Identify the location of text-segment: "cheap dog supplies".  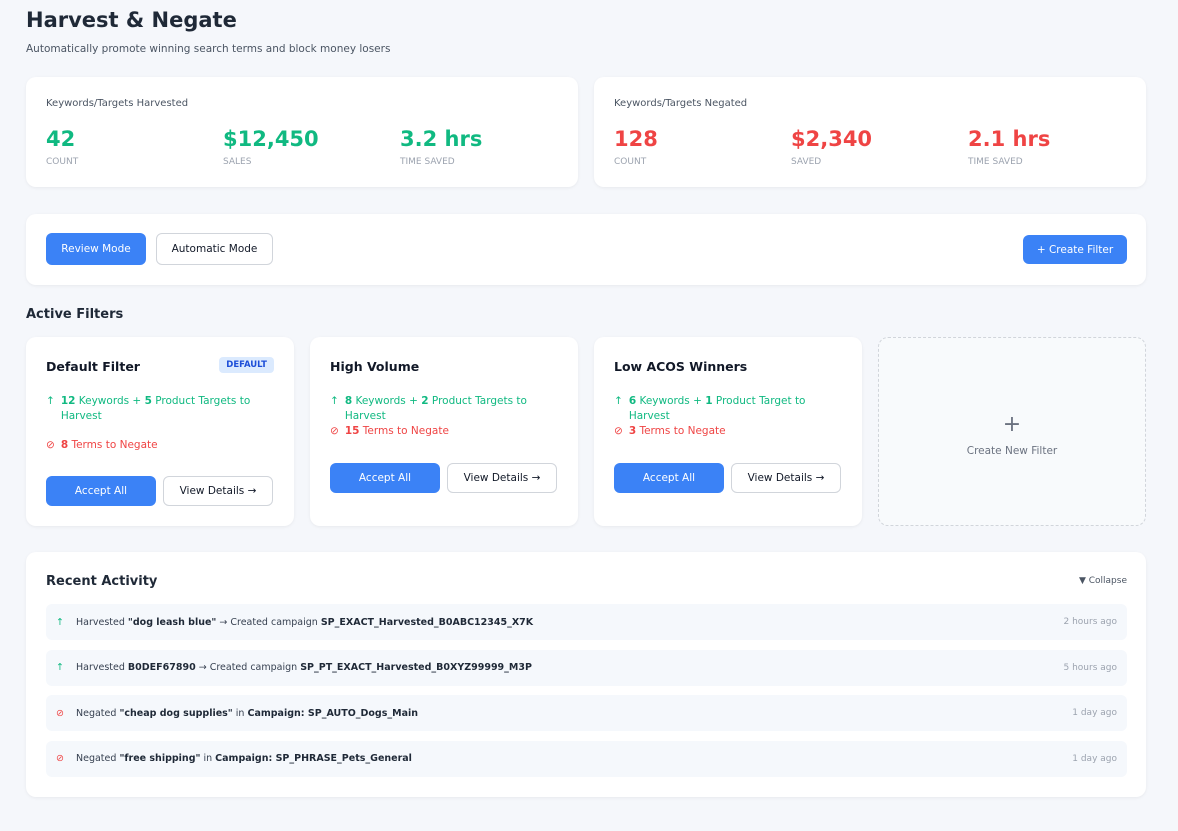
(176, 713).